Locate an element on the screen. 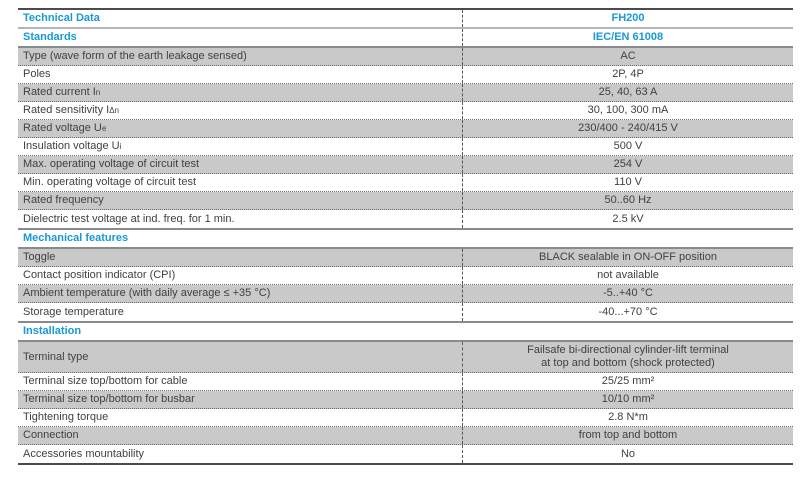 This screenshot has width=810, height=477. row-value: No is located at coordinates (627, 454).